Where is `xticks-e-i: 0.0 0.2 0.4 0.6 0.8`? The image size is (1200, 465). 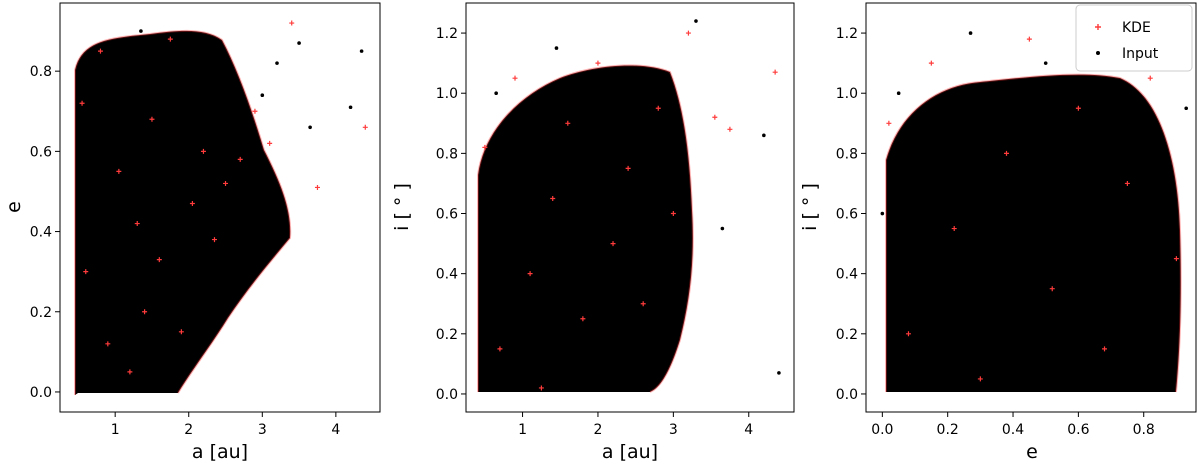 xticks-e-i: 0.0 0.2 0.4 0.6 0.8 is located at coordinates (1013, 425).